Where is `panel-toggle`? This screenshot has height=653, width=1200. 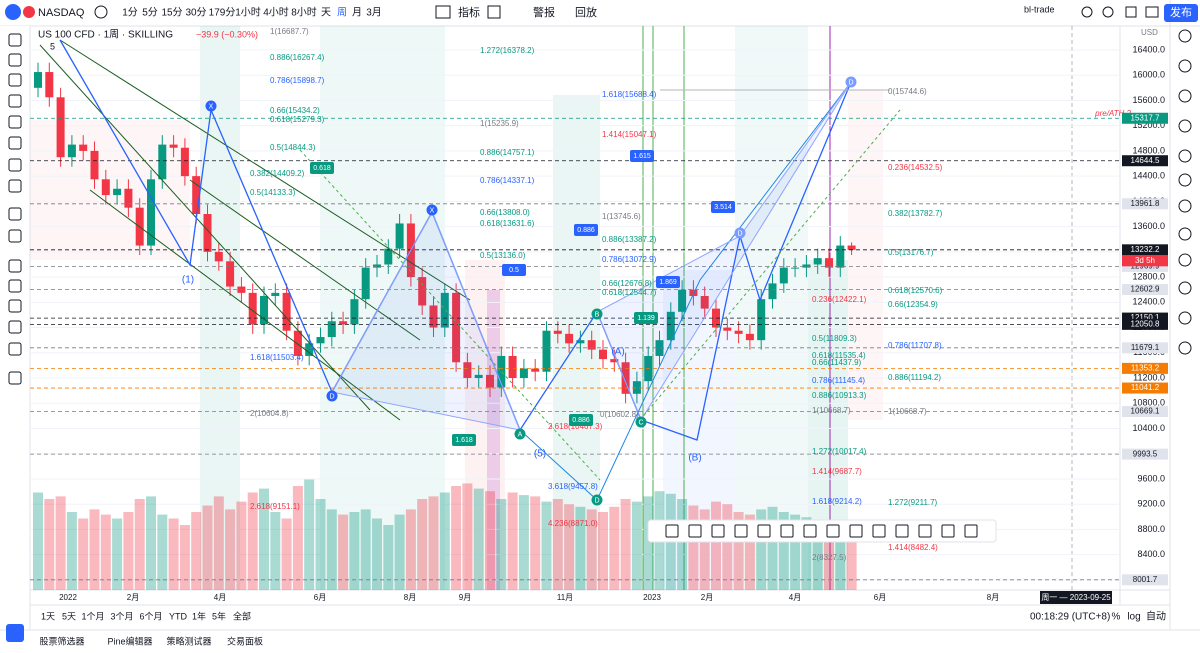 panel-toggle is located at coordinates (15, 633).